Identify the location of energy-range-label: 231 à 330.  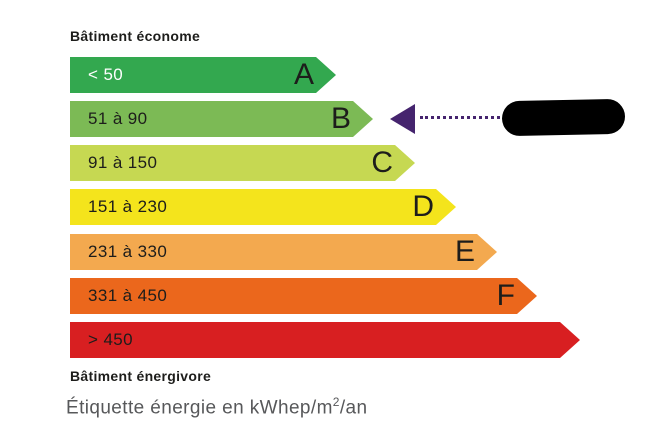
(128, 251).